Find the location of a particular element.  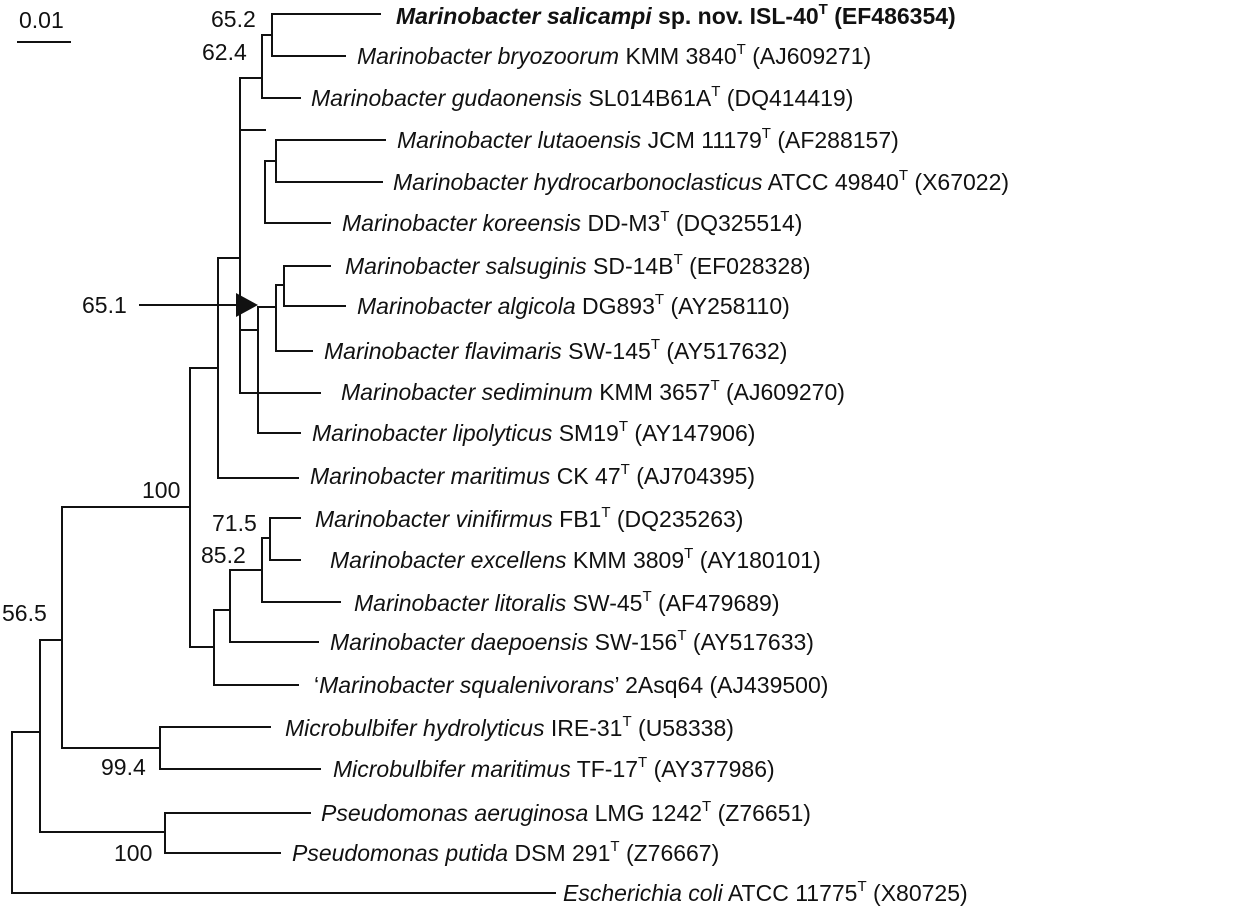

species-name: Marinobacter litoralis is located at coordinates (460, 603).